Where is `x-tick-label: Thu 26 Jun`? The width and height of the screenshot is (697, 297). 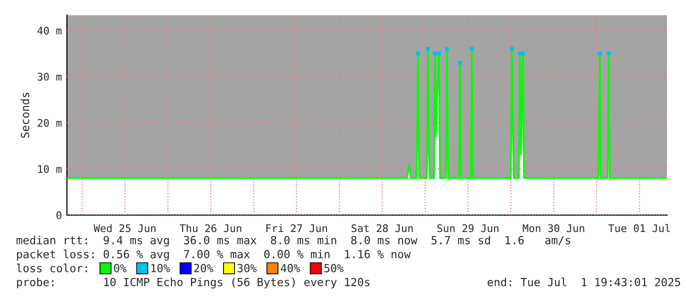
x-tick-label: Thu 26 Jun is located at coordinates (211, 228).